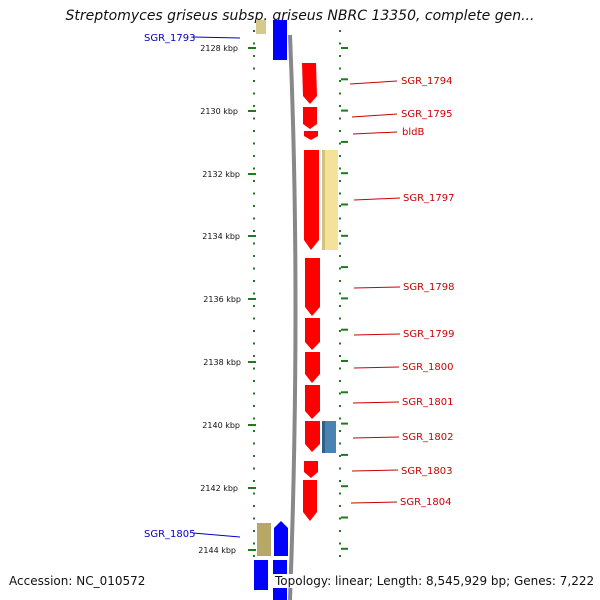 The height and width of the screenshot is (600, 600). What do you see at coordinates (428, 402) in the screenshot?
I see `label-sgr-1801: SGR_1801` at bounding box center [428, 402].